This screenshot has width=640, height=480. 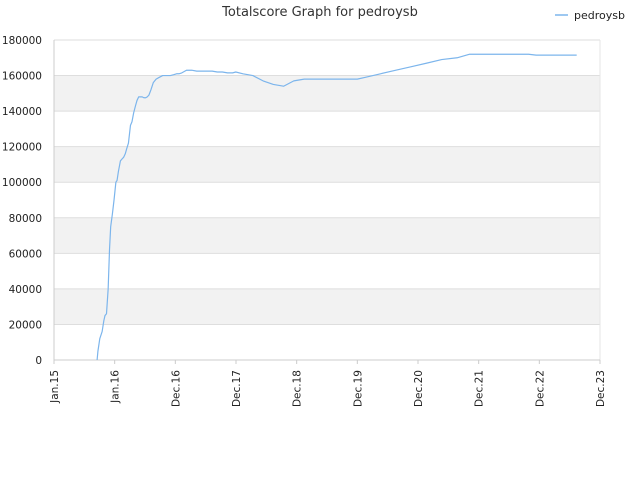 I want to click on chart-title: Totalscore Graph for pedroysb, so click(x=319, y=12).